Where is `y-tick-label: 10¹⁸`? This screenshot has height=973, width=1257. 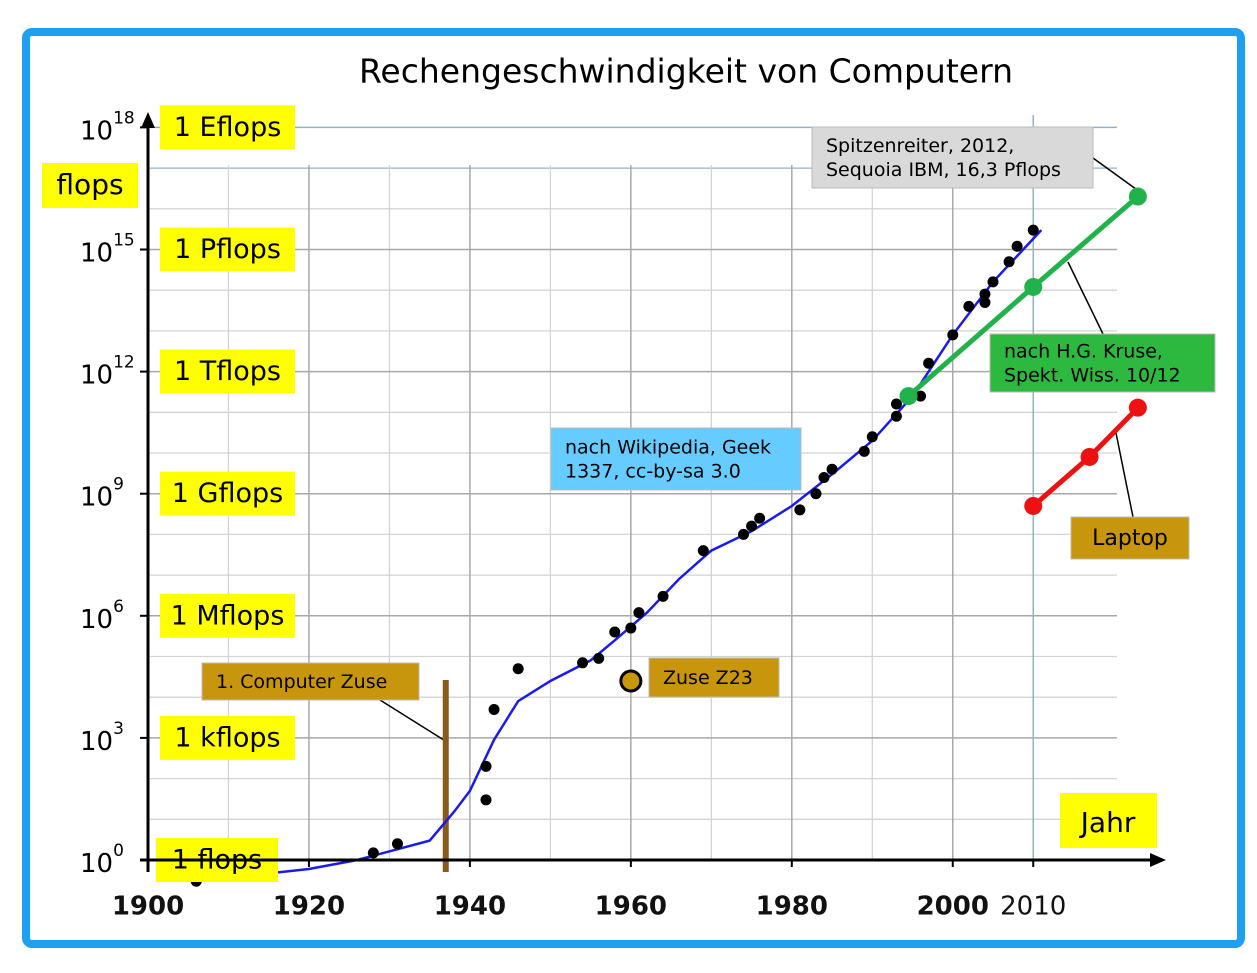
y-tick-label: 10¹⁸ is located at coordinates (107, 127).